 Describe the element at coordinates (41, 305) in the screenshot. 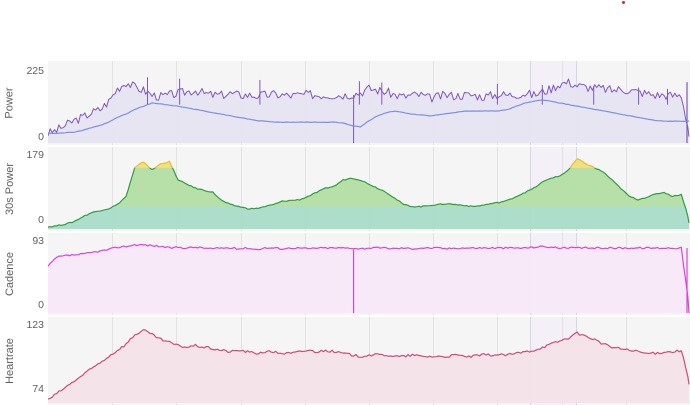

I see `cadence-tick-min: 0` at that location.